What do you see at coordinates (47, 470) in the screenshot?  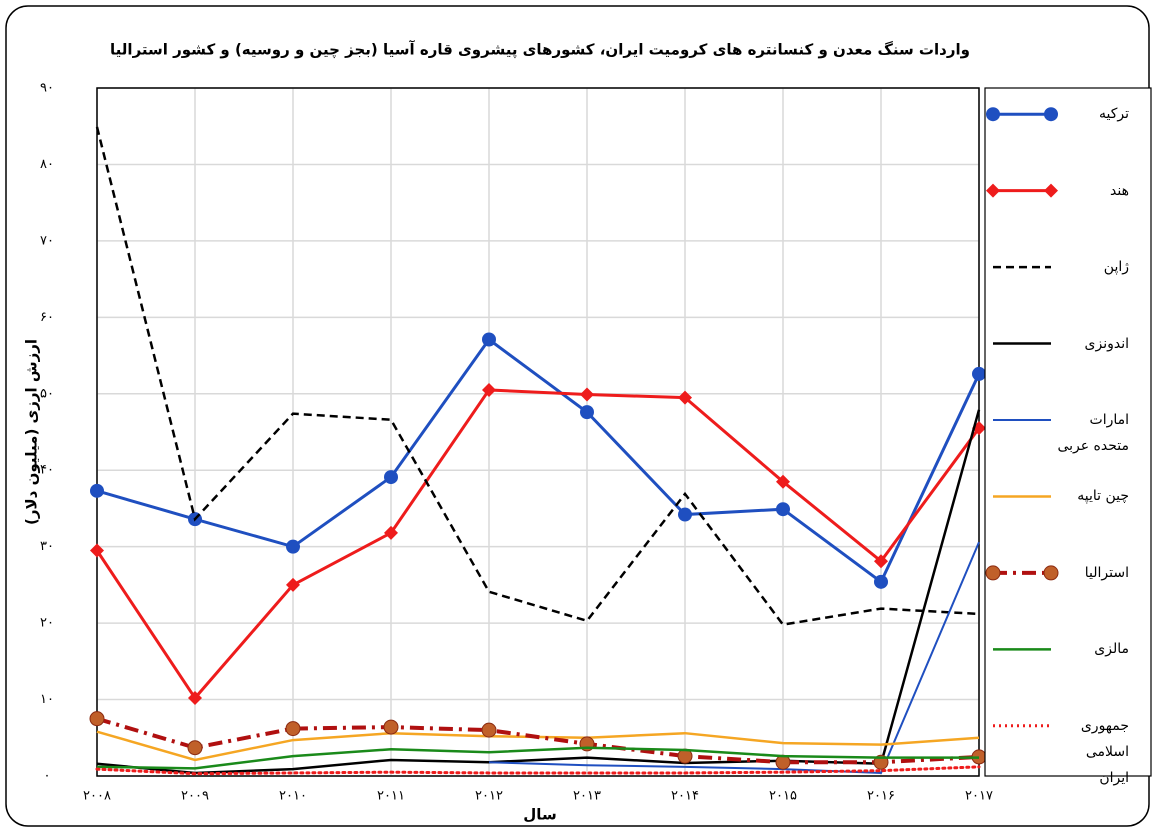 I see `y-tick-label: ۴۰` at bounding box center [47, 470].